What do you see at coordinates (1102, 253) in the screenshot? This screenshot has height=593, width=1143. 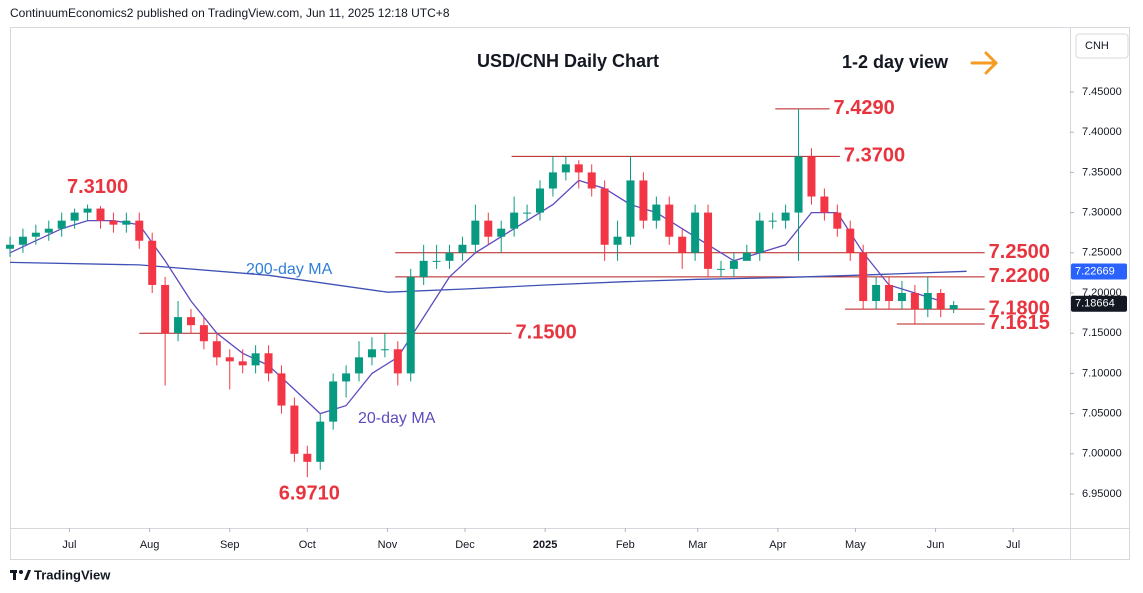 I see `y-tick-label: 7.25000` at bounding box center [1102, 253].